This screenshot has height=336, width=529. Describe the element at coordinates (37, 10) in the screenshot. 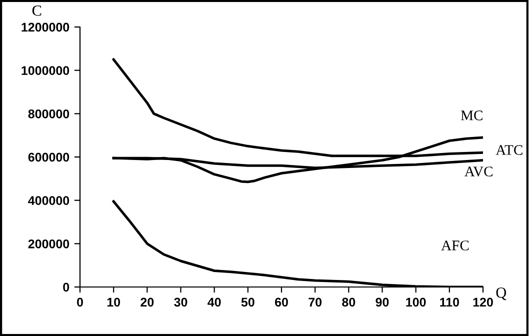

I see `y-axis-title: C` at that location.